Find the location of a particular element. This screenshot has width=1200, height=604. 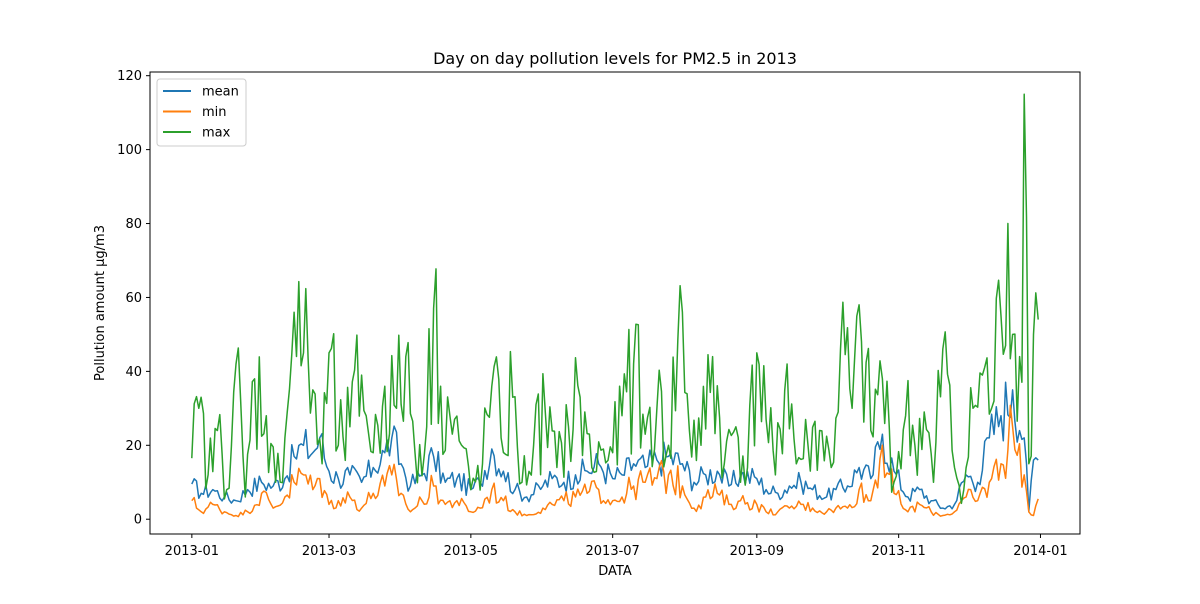

y-tick-label: 40 is located at coordinates (133, 372).